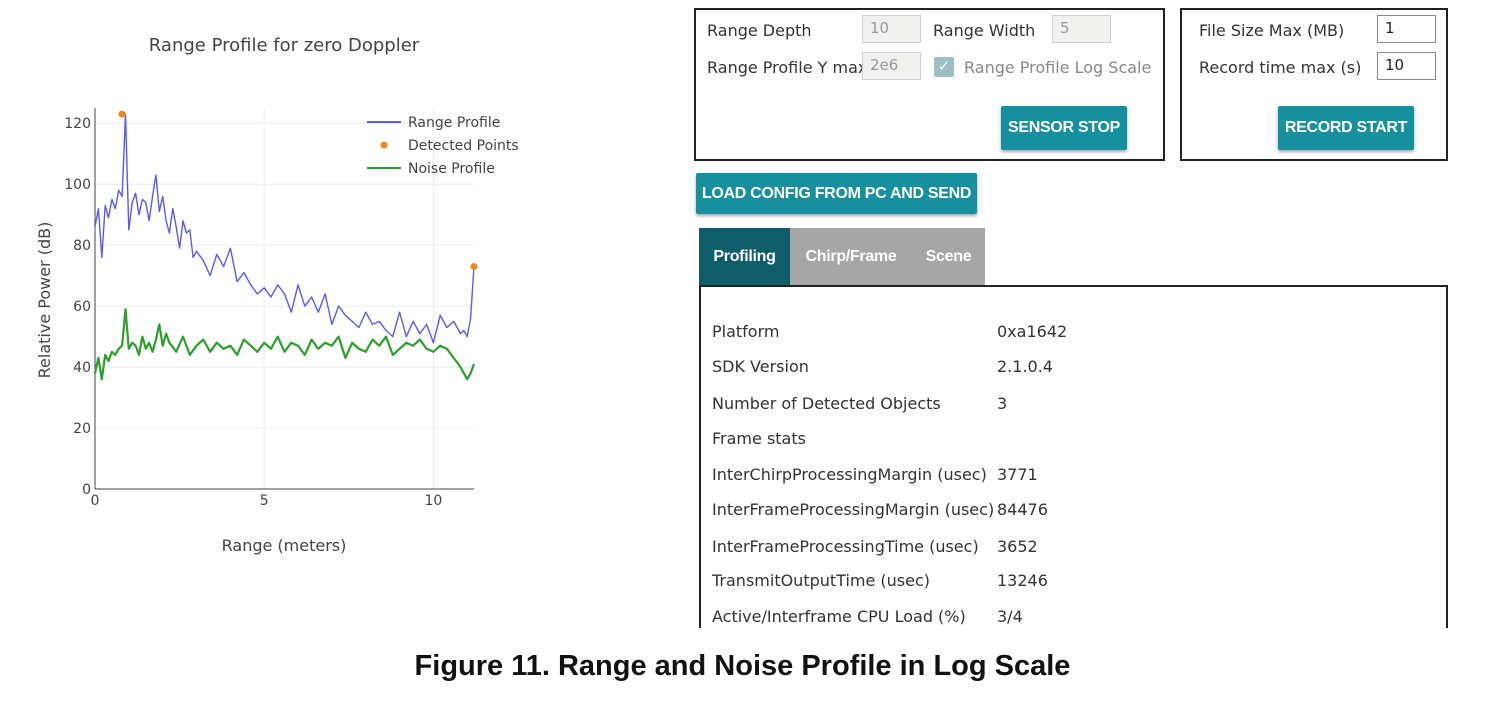 The width and height of the screenshot is (1485, 703). I want to click on noise-profile-line, so click(284, 344).